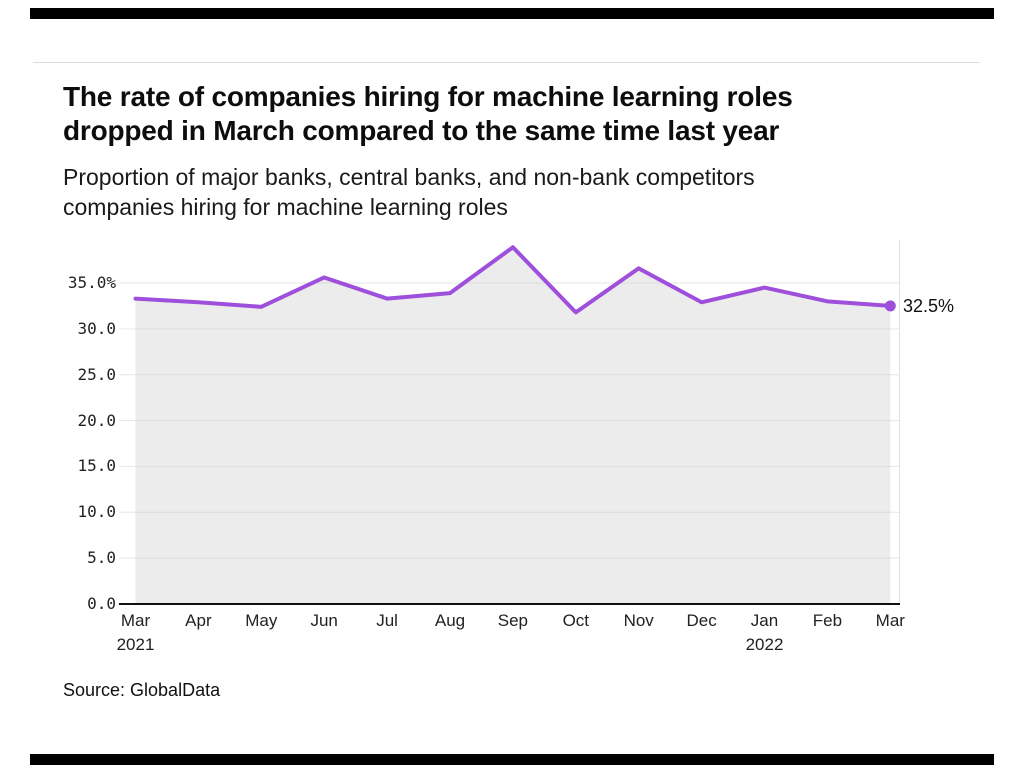 Image resolution: width=1024 pixels, height=768 pixels. I want to click on x-axis-tick-label: Nov, so click(638, 620).